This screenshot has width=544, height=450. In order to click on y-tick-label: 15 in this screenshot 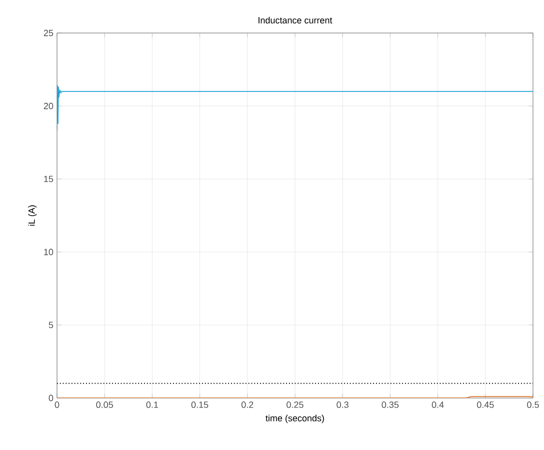, I will do `click(49, 179)`.